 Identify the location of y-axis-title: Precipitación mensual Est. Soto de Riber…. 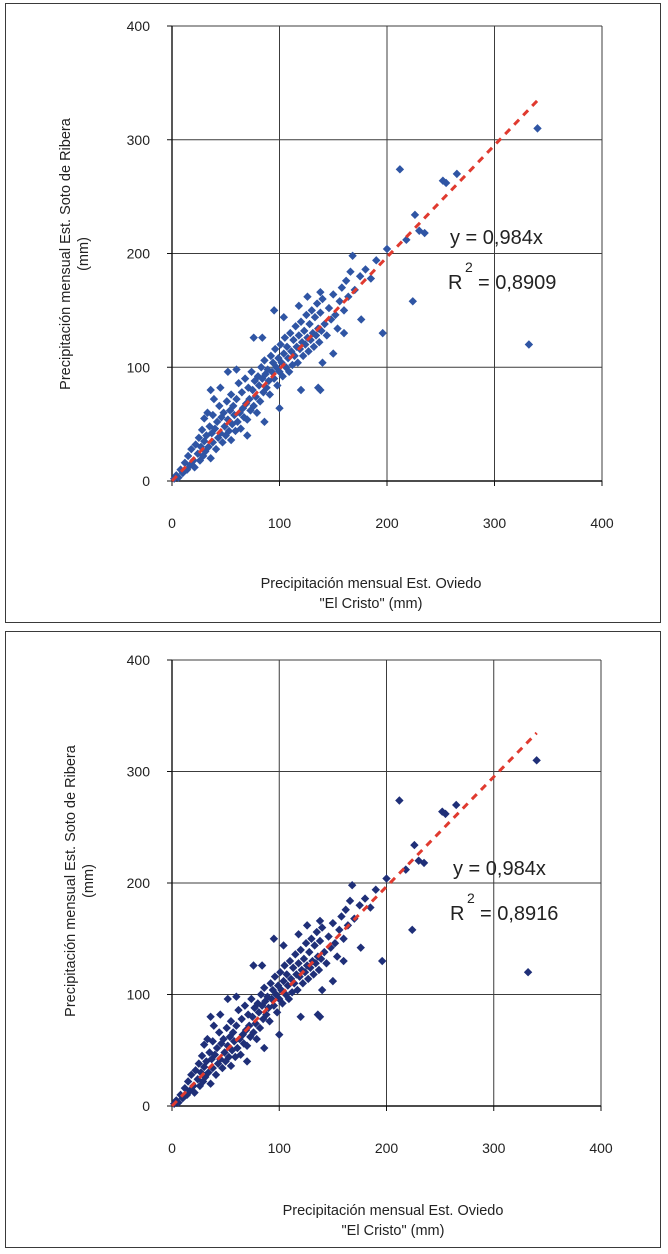
(75, 253).